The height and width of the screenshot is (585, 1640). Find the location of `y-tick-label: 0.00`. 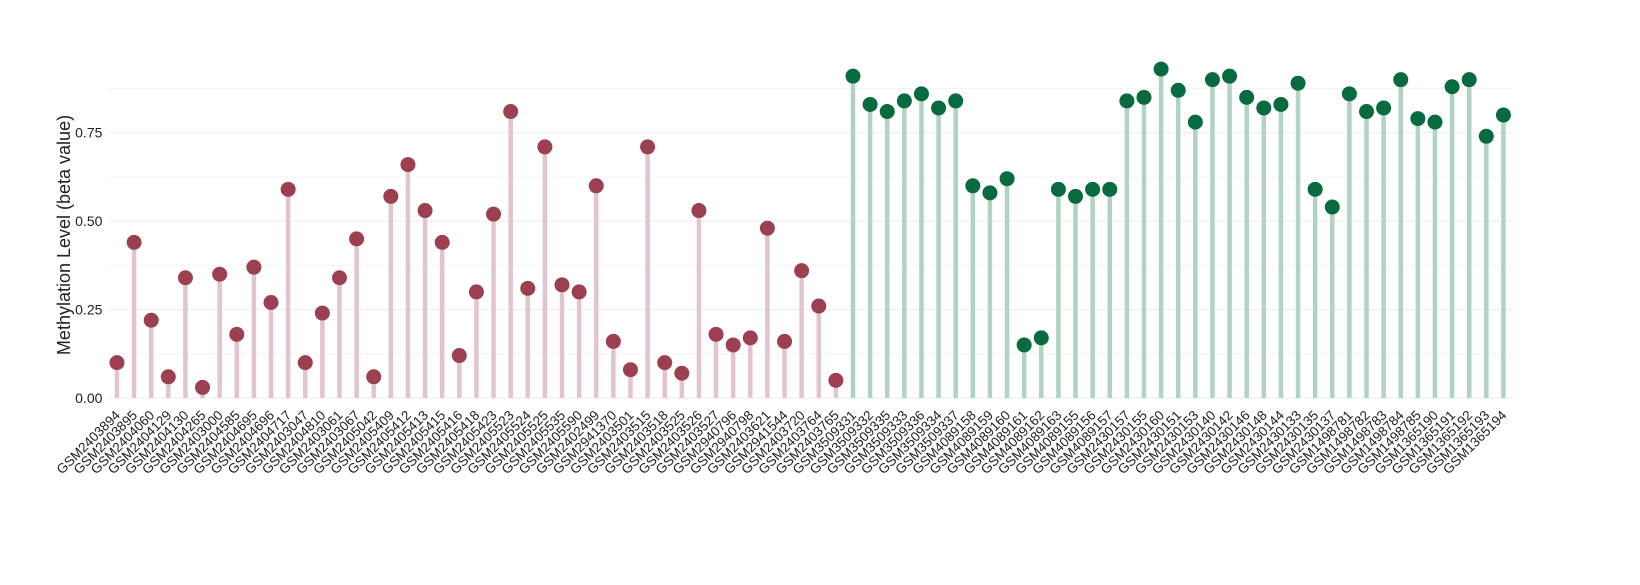

y-tick-label: 0.00 is located at coordinates (88, 398).